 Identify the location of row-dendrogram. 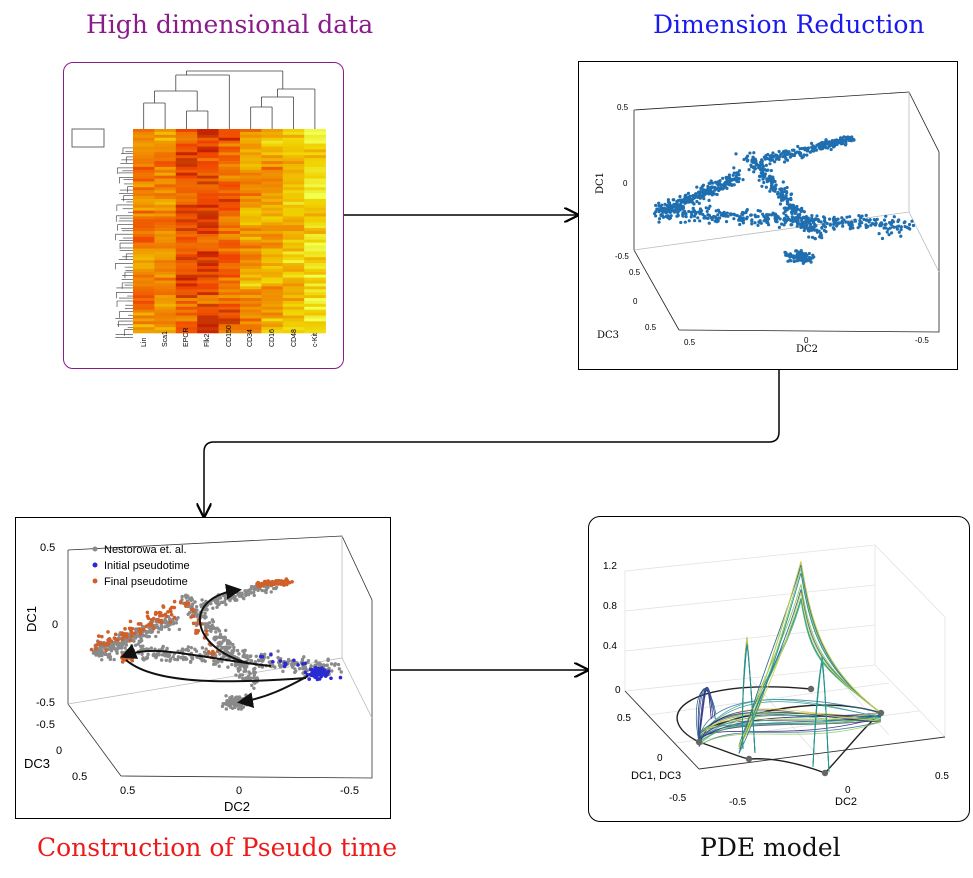
(102, 233).